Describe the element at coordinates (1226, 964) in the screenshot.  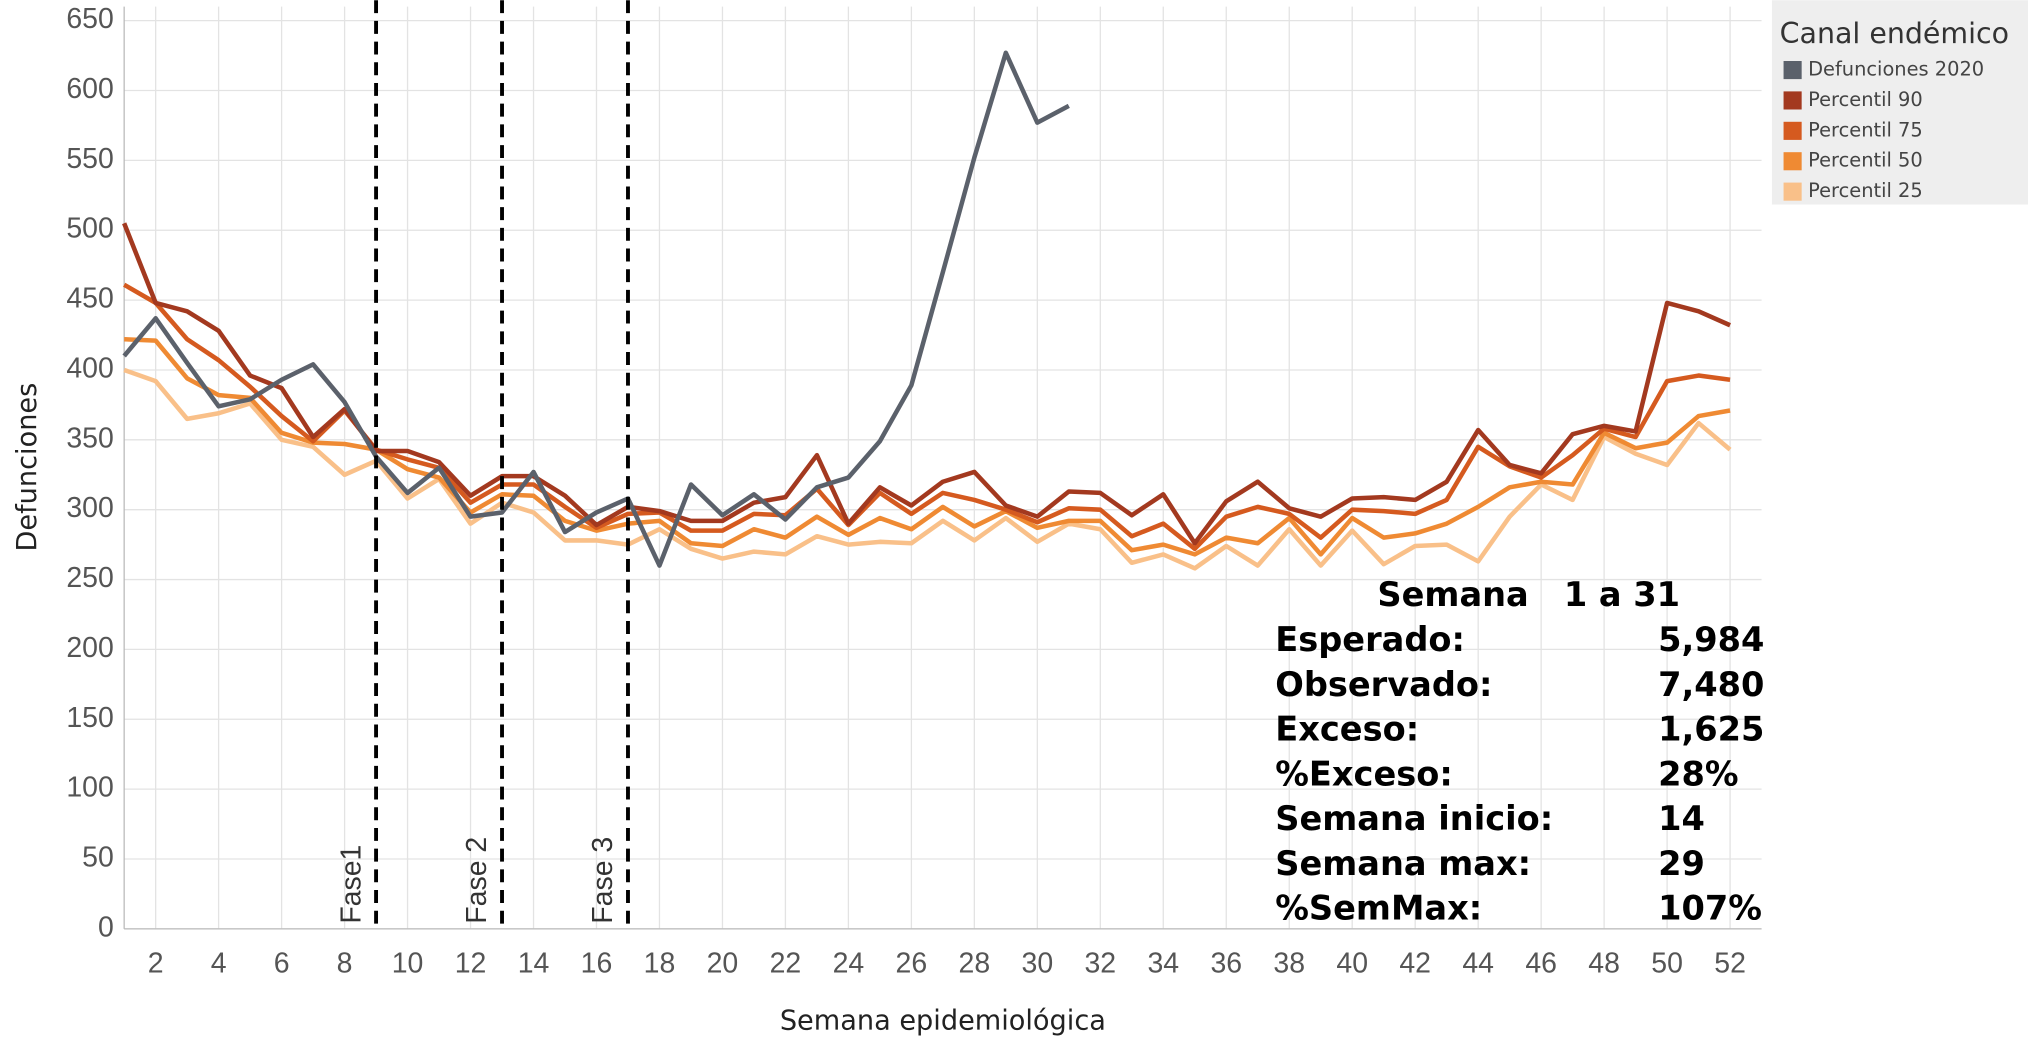
I see `x-tick-label: 36` at that location.